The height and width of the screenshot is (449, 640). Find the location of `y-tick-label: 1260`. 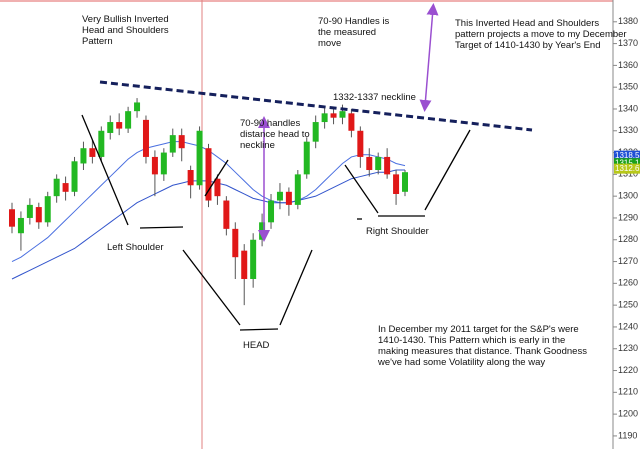

y-tick-label: 1260 is located at coordinates (628, 283).